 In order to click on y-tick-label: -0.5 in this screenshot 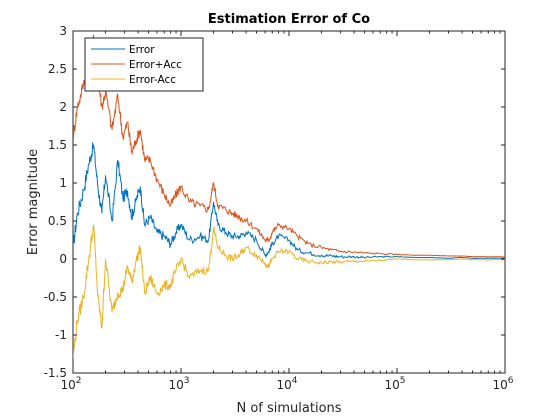, I will do `click(55, 297)`.